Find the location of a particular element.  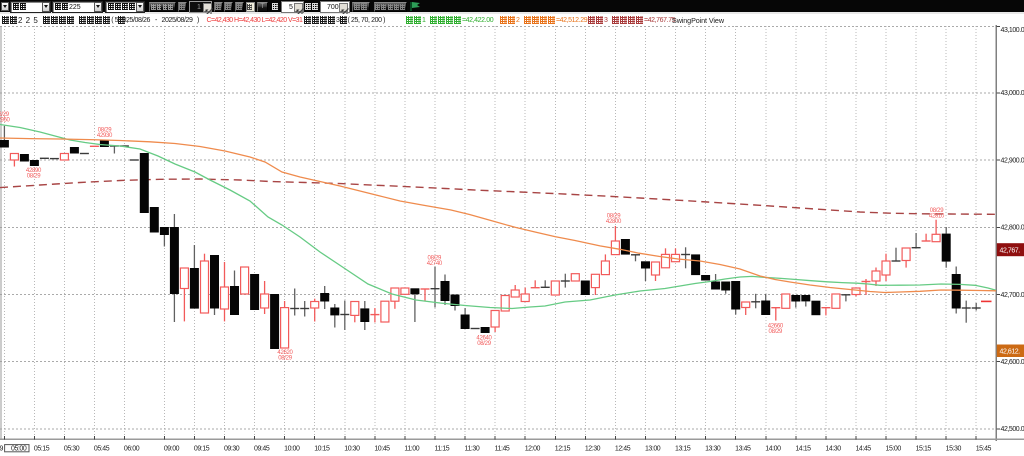

svg-text: 42740 is located at coordinates (435, 264).